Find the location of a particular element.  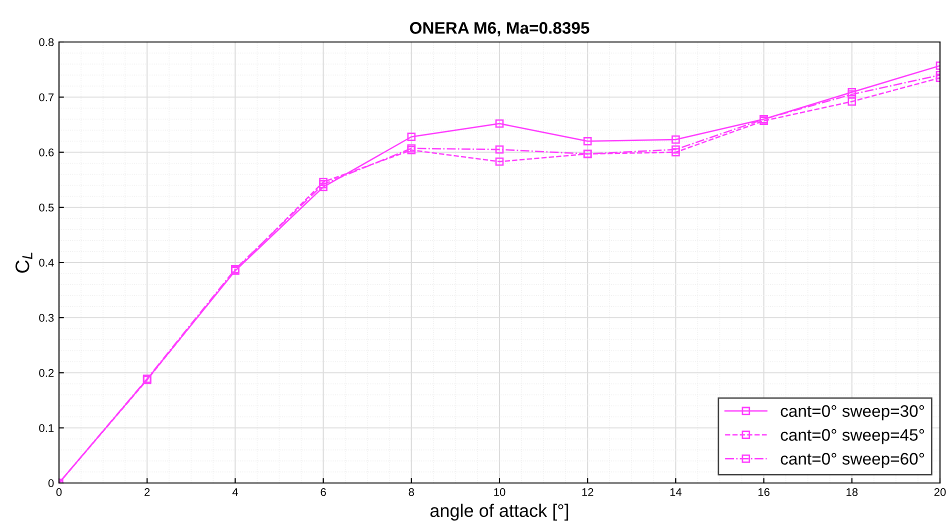

x-tick-label: 12 is located at coordinates (588, 492).